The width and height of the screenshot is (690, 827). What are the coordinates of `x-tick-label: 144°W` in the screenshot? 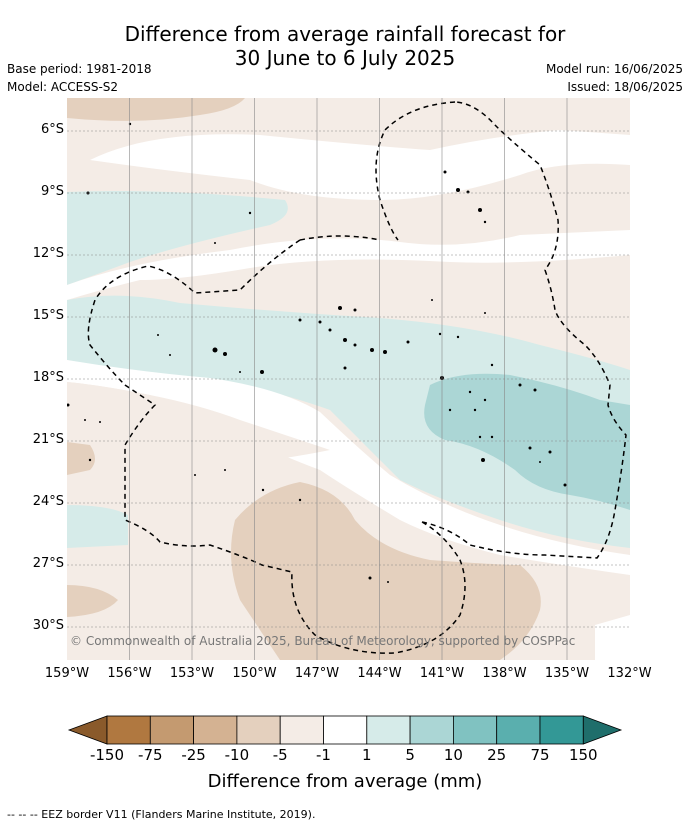 It's located at (379, 673).